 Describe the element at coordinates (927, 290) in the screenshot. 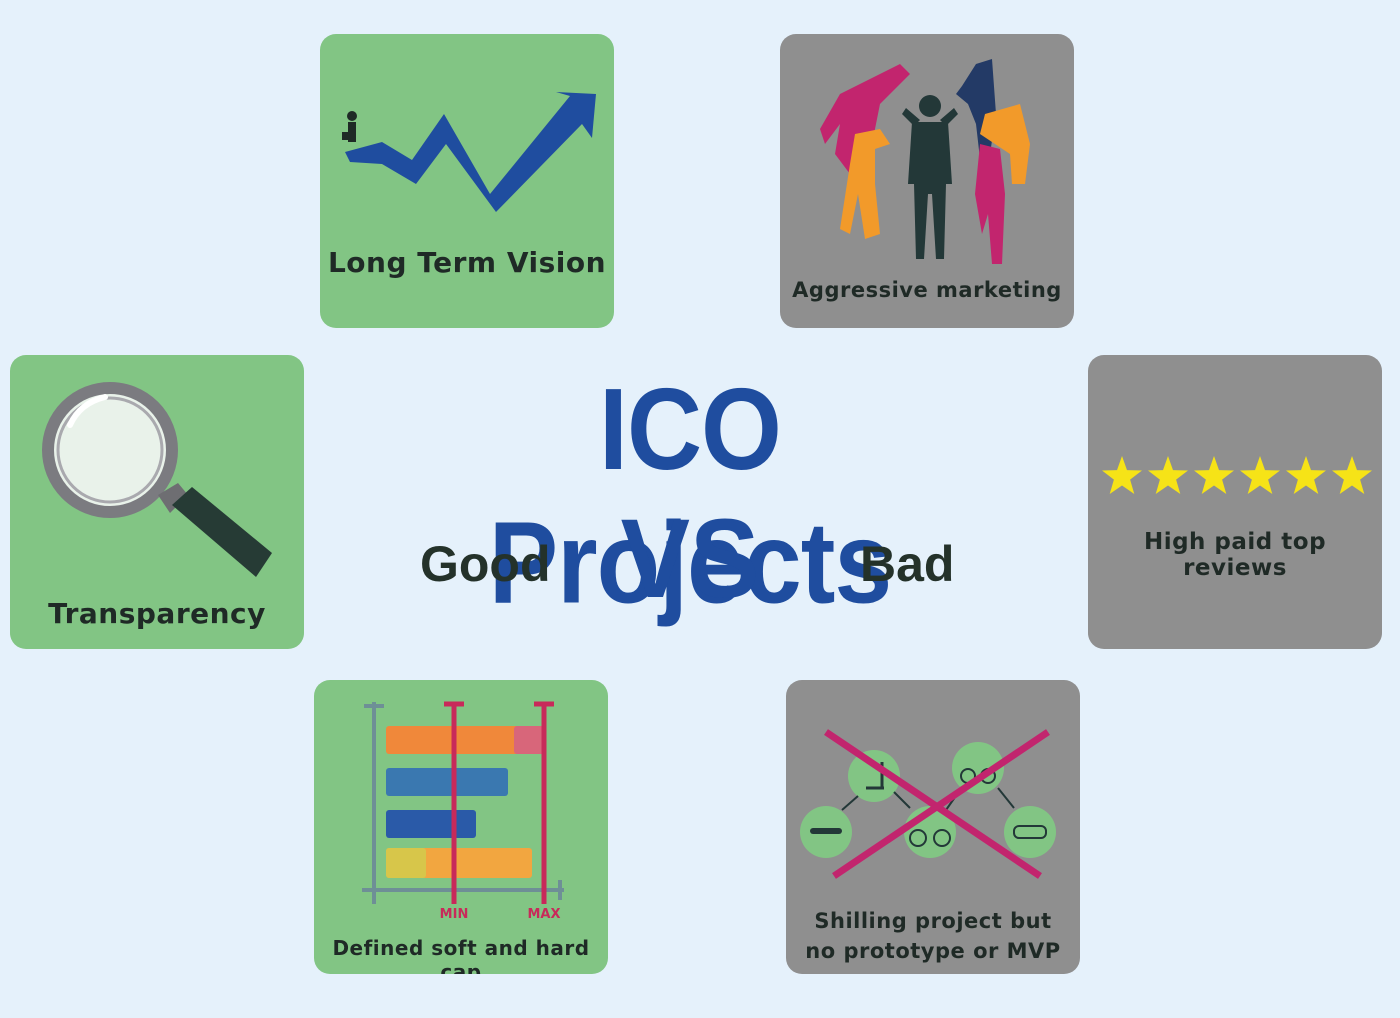

I see `card-label: Aggressive marketing` at that location.